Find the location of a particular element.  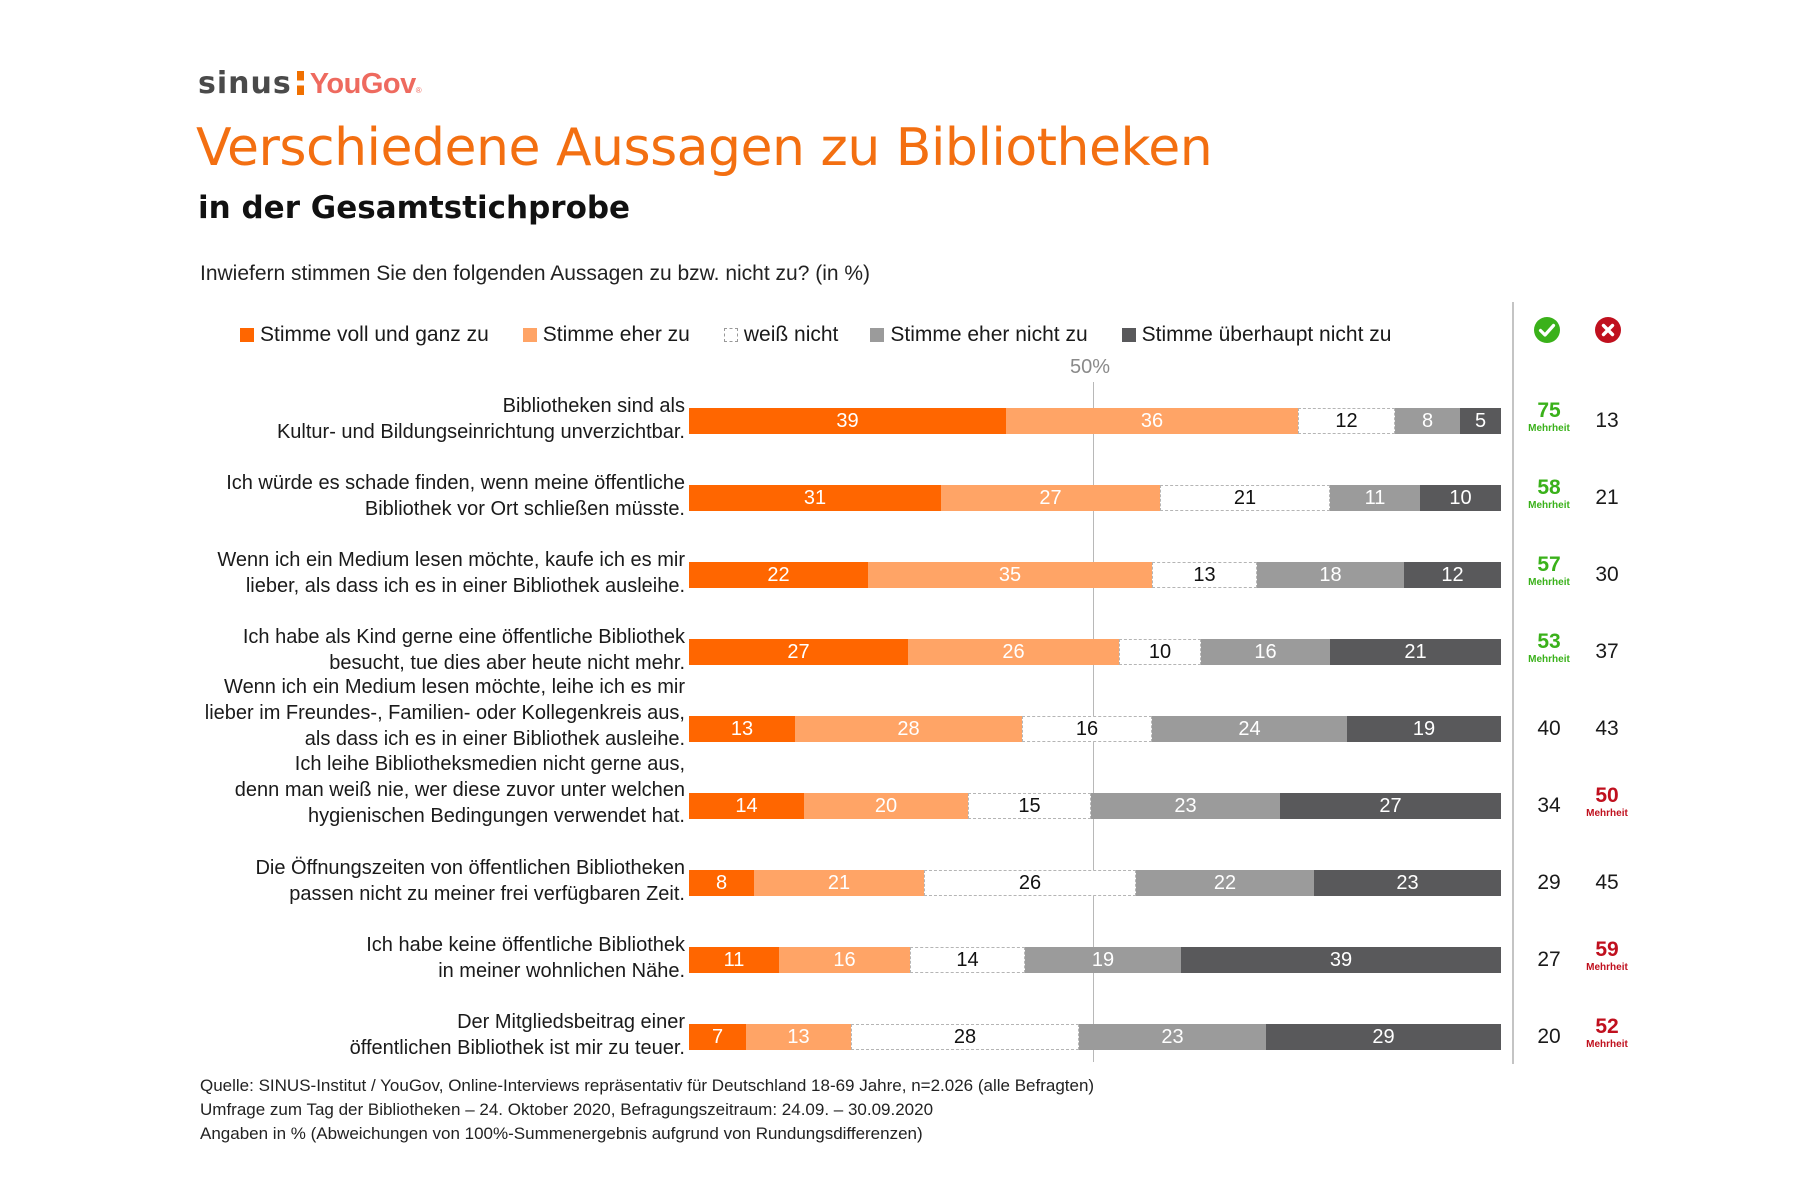

data-label: 26 is located at coordinates (1030, 882).